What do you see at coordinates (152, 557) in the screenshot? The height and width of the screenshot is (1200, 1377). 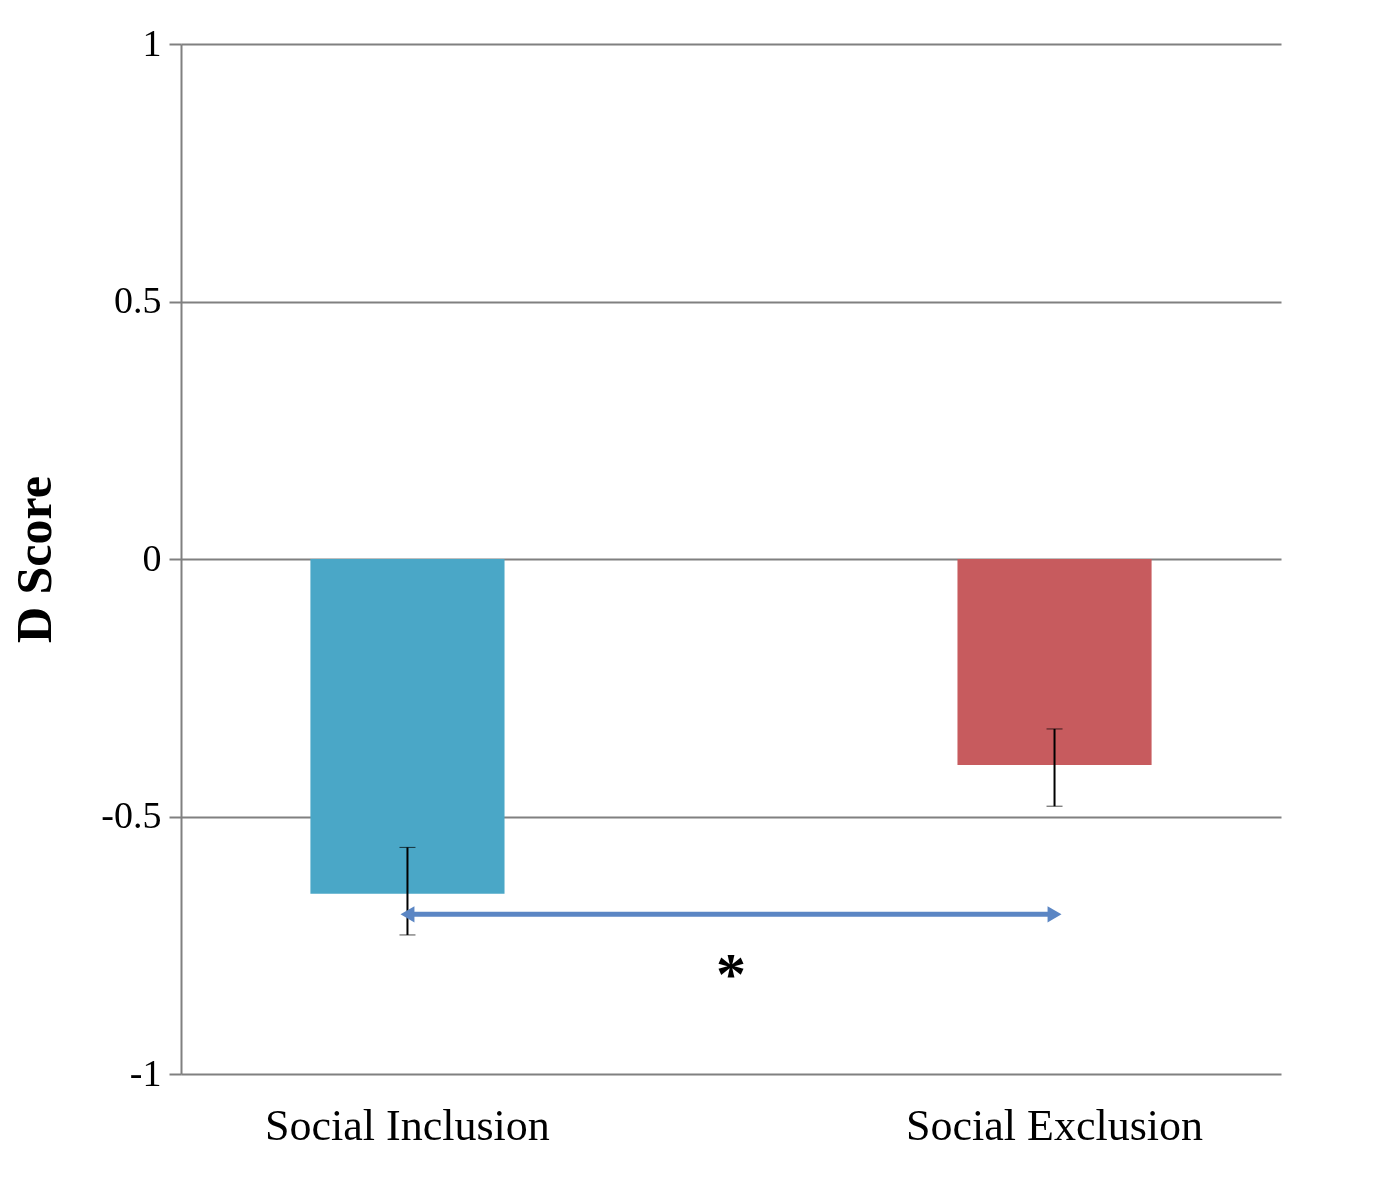 I see `y-tick-label: 0` at bounding box center [152, 557].